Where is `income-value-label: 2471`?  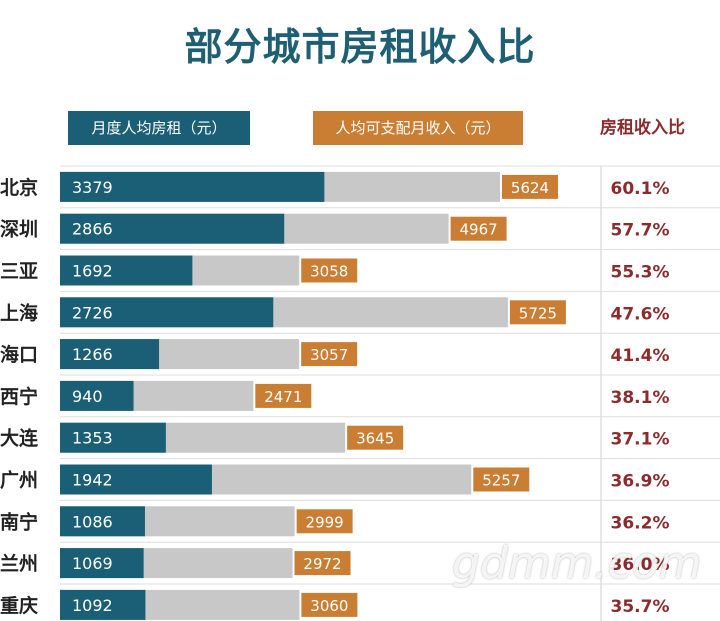 income-value-label: 2471 is located at coordinates (283, 397).